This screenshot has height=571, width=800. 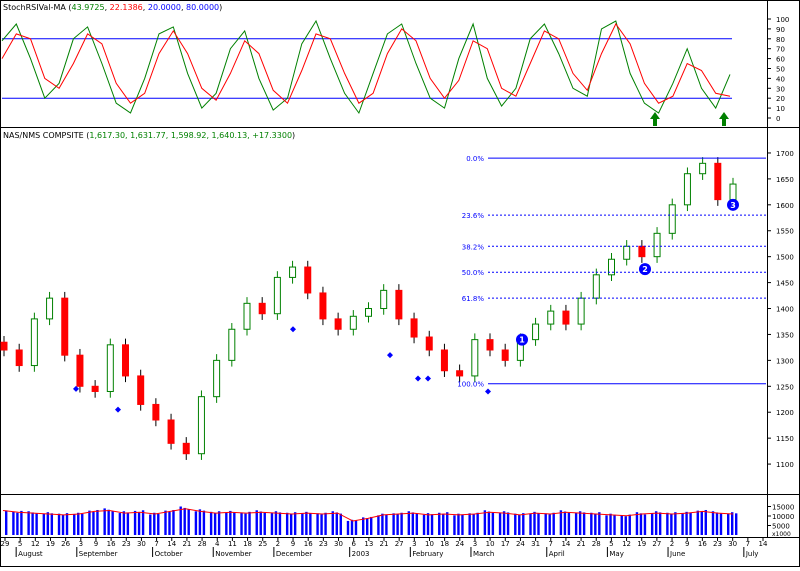 I want to click on month-label: August, so click(x=30, y=554).